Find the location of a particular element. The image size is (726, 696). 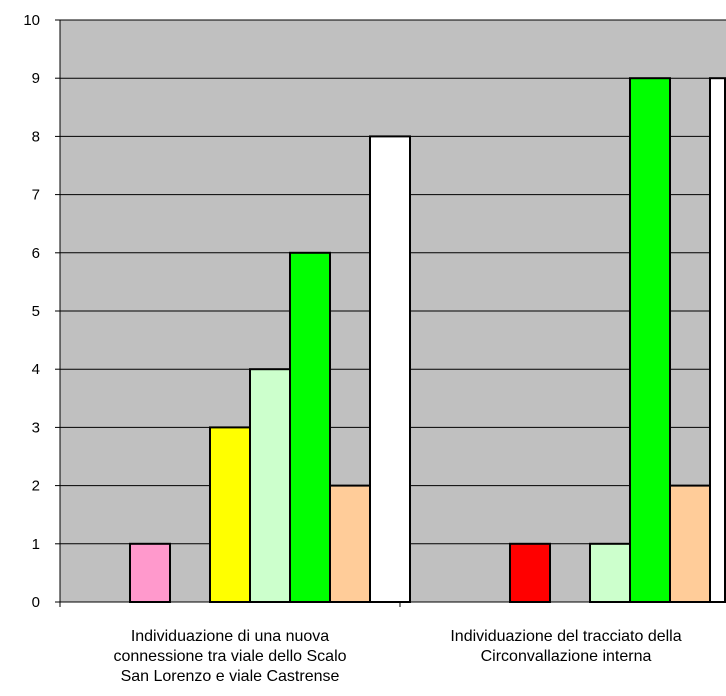

y-tick-label: 4 is located at coordinates (36, 369).